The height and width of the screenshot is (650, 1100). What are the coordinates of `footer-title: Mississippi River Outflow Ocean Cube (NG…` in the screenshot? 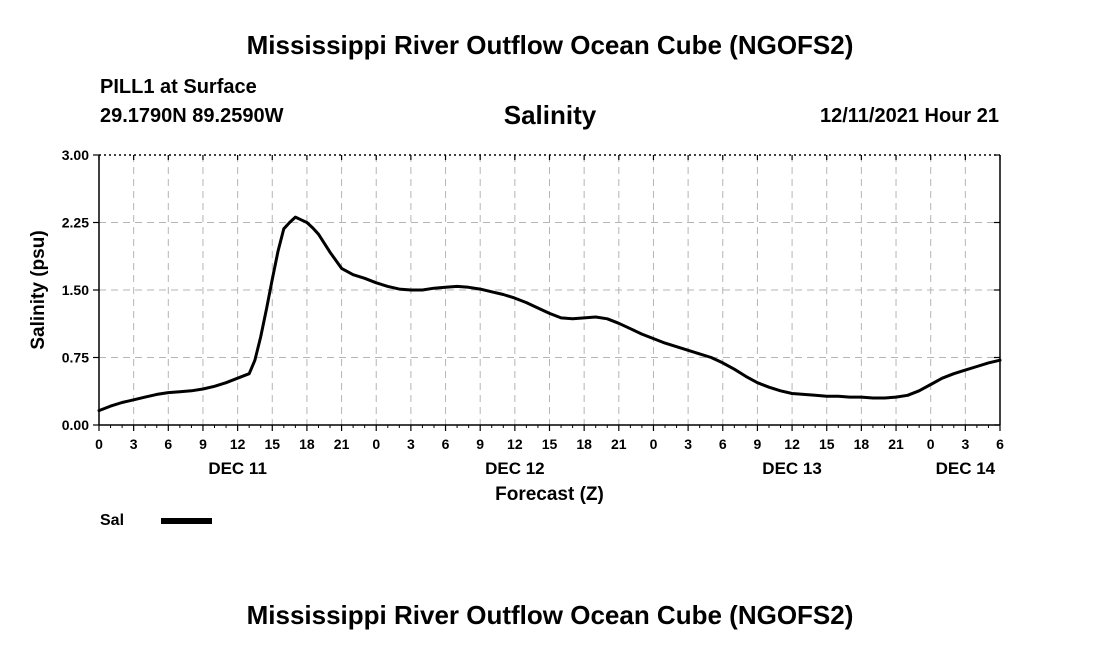 It's located at (550, 615).